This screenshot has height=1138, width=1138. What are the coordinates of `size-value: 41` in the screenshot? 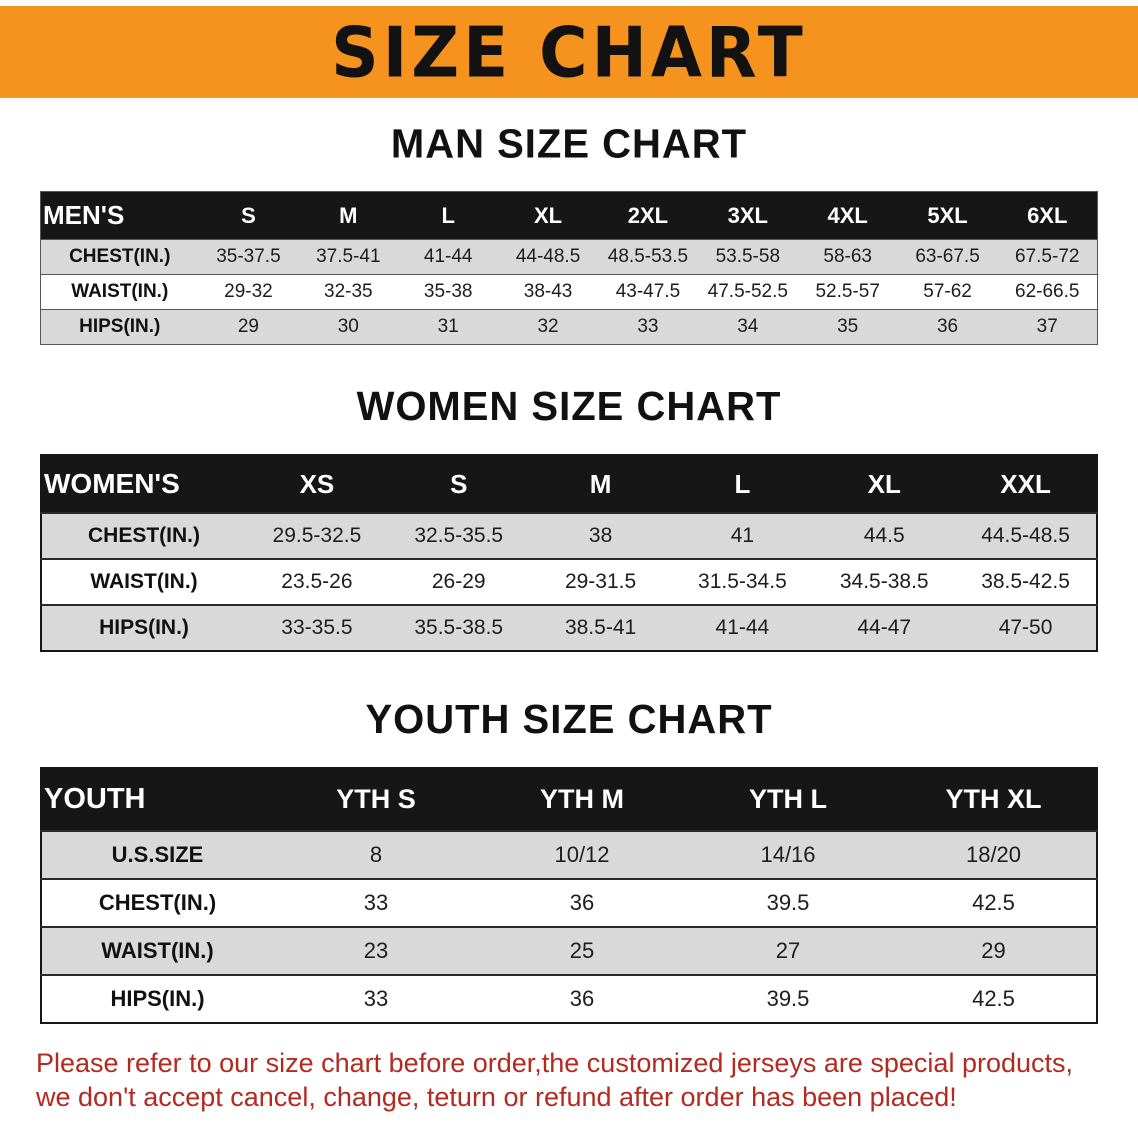 It's located at (742, 535).